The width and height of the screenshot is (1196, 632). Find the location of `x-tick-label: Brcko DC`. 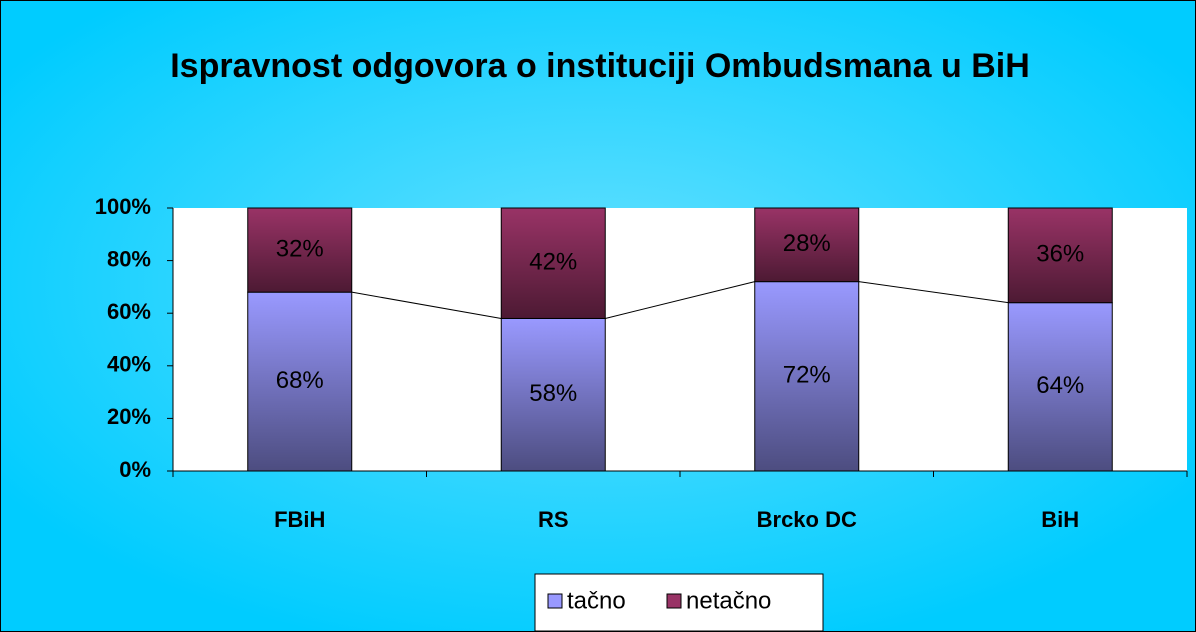

x-tick-label: Brcko DC is located at coordinates (807, 519).